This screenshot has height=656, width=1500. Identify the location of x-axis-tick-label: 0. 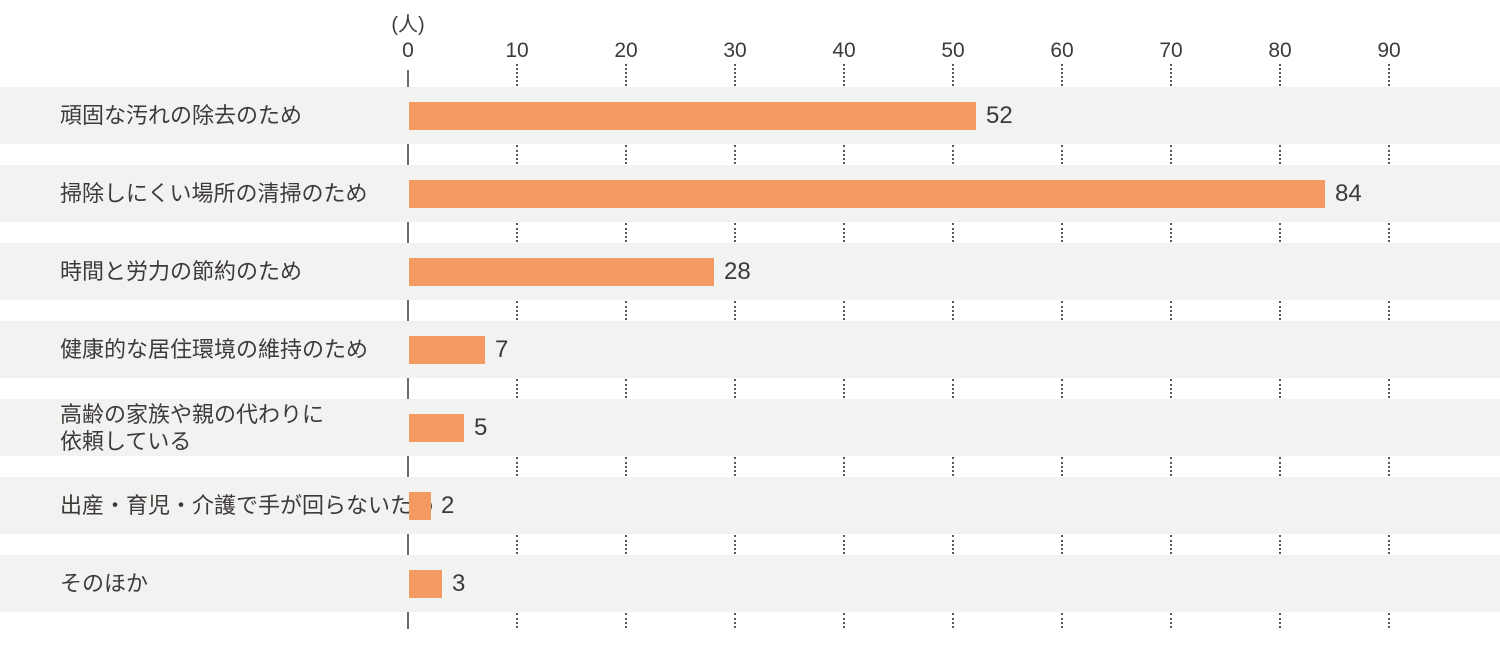
(408, 50).